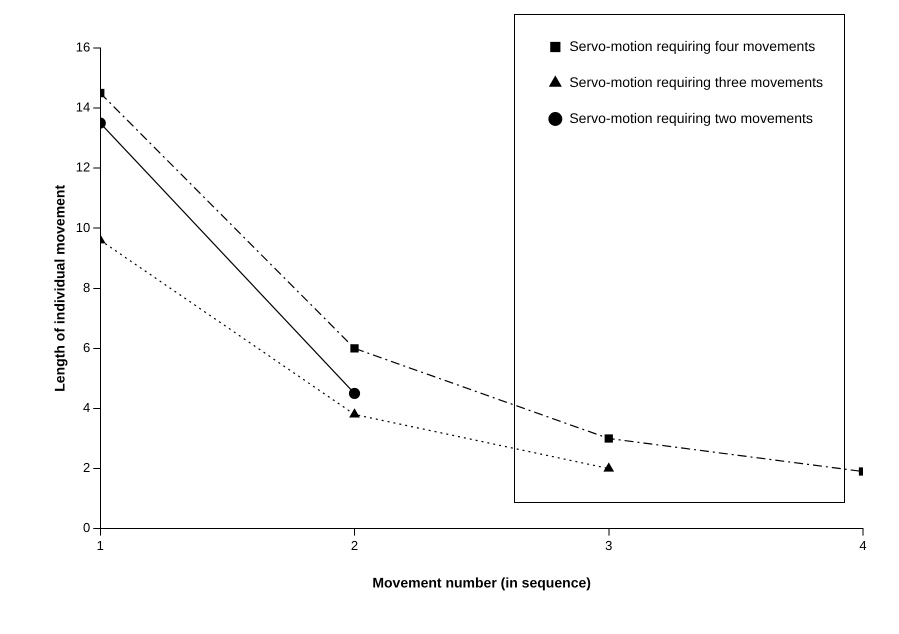 The width and height of the screenshot is (899, 634). What do you see at coordinates (691, 118) in the screenshot?
I see `legend-label: Servo-motion requiring two movements` at bounding box center [691, 118].